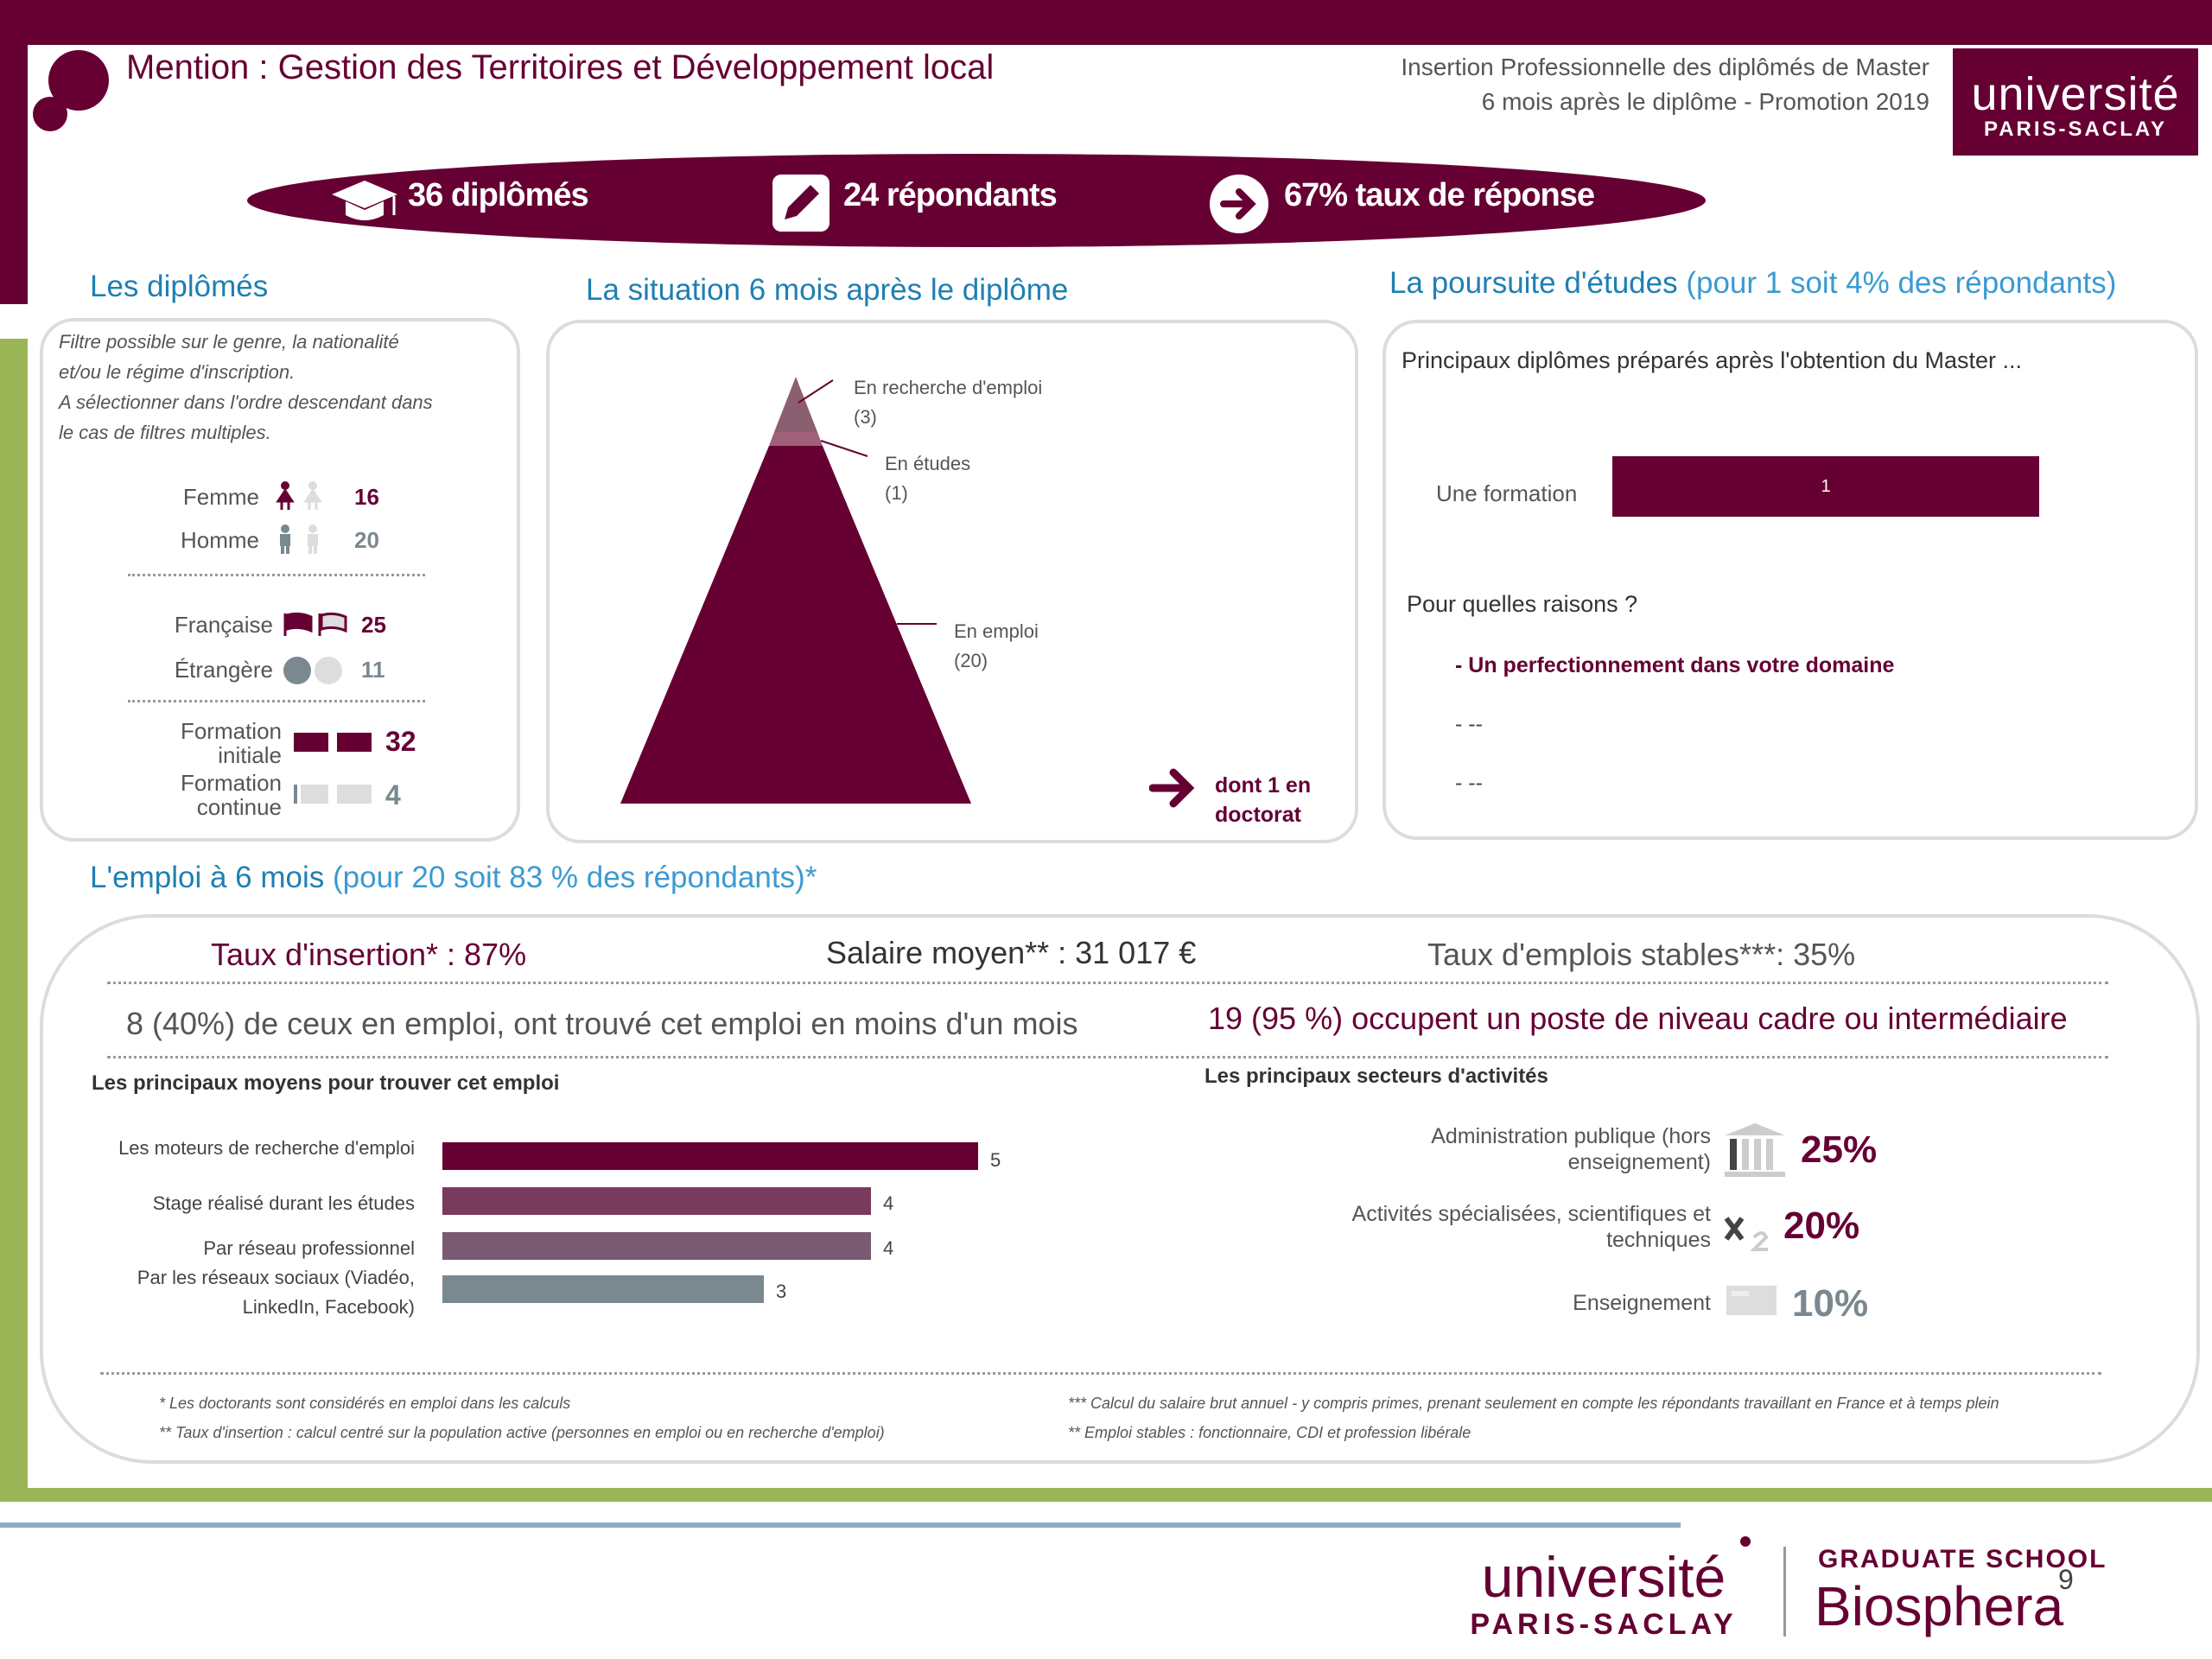  Describe the element at coordinates (1755, 1150) in the screenshot. I see `building-icon` at that location.